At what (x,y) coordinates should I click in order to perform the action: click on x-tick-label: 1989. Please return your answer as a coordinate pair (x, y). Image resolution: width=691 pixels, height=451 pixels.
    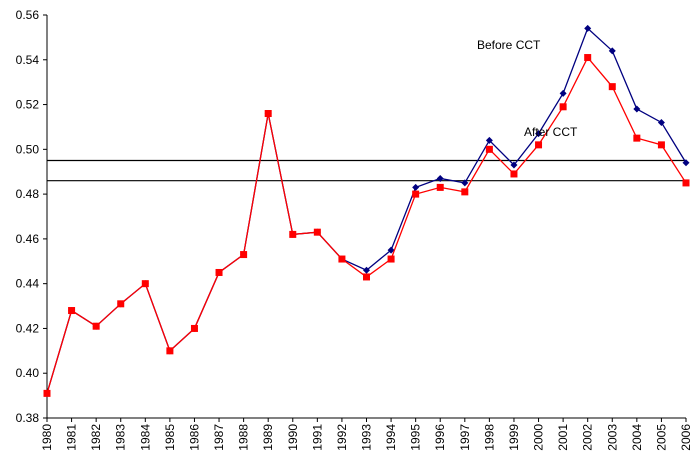
    Looking at the image, I should click on (268, 437).